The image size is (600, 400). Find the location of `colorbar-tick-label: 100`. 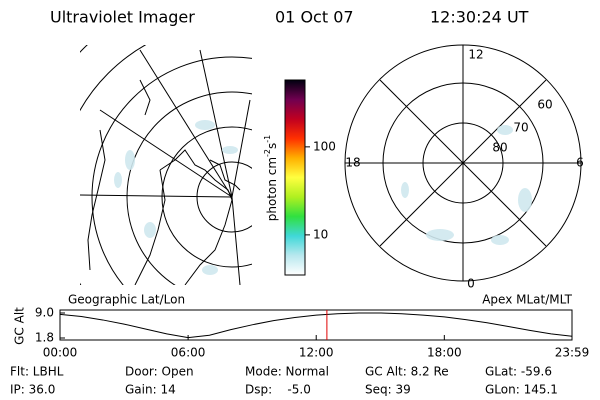

colorbar-tick-label: 100 is located at coordinates (324, 146).